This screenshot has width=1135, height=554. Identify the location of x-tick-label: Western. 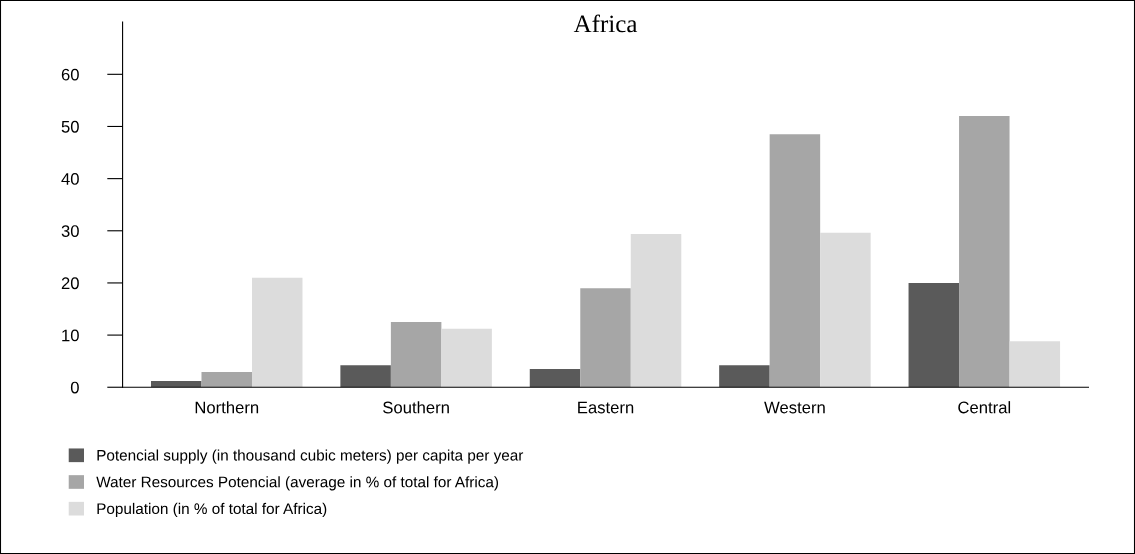
(794, 407).